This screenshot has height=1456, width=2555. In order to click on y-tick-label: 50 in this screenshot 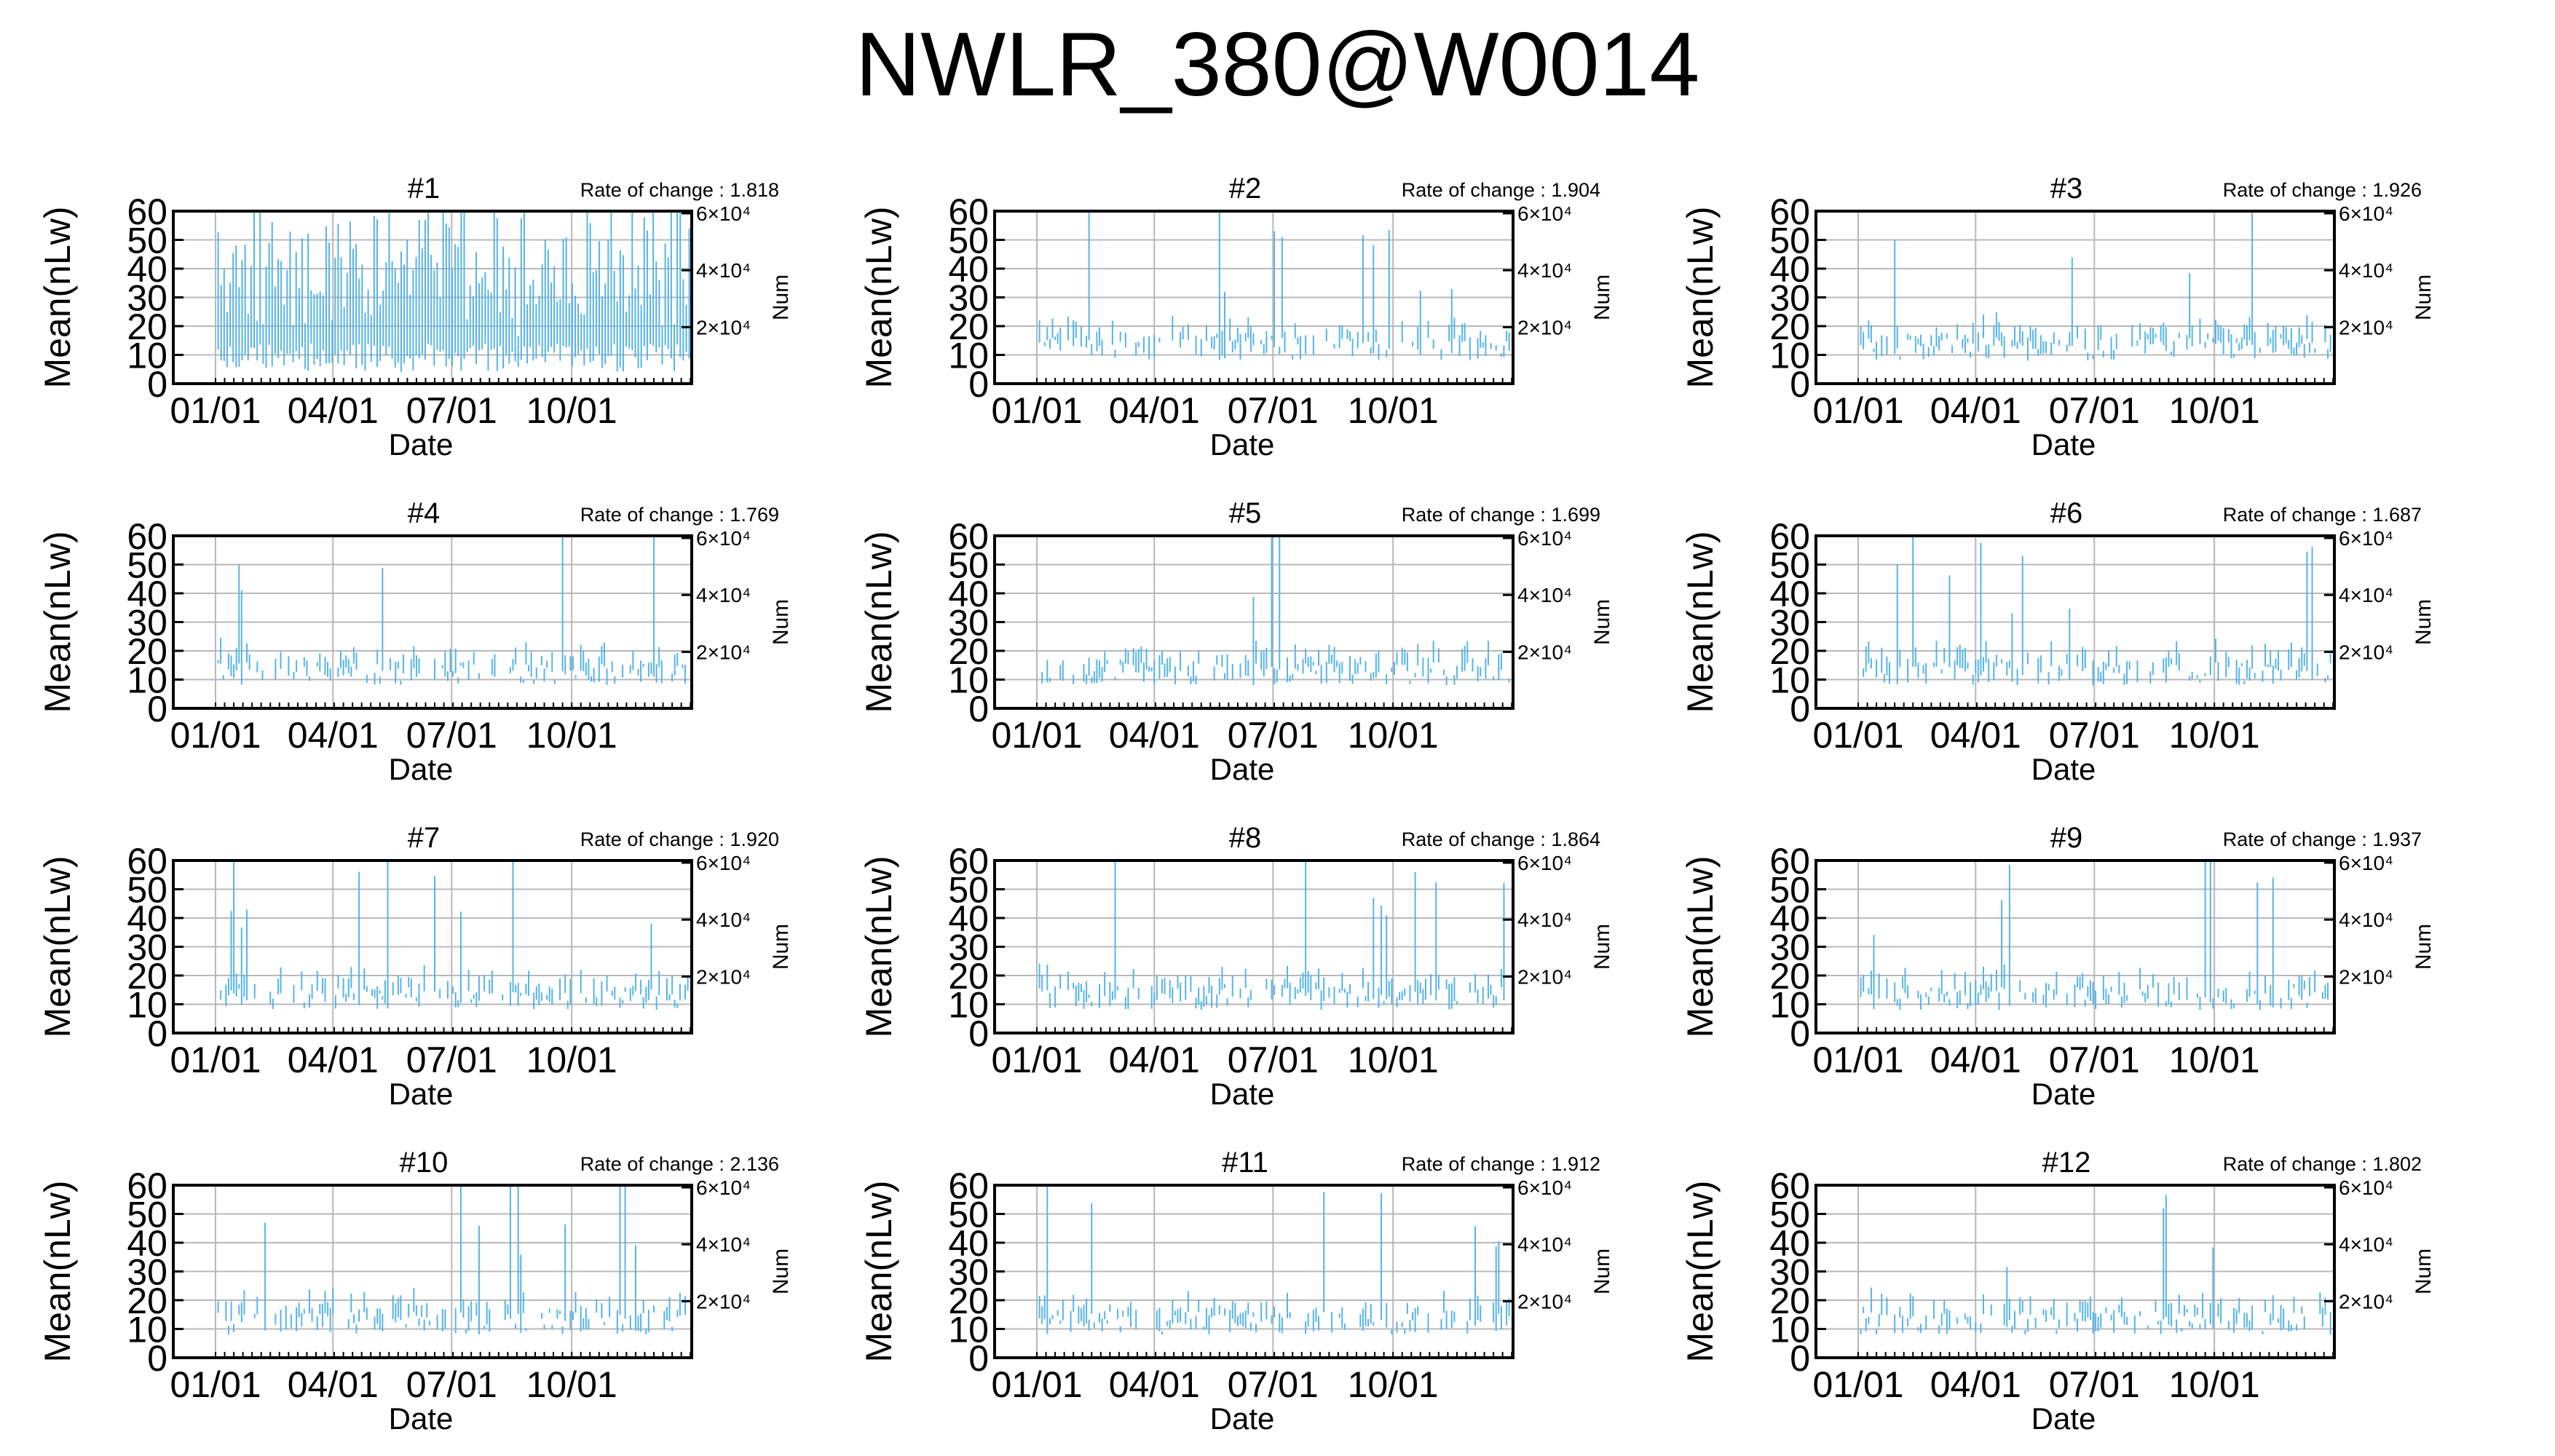, I will do `click(1789, 241)`.